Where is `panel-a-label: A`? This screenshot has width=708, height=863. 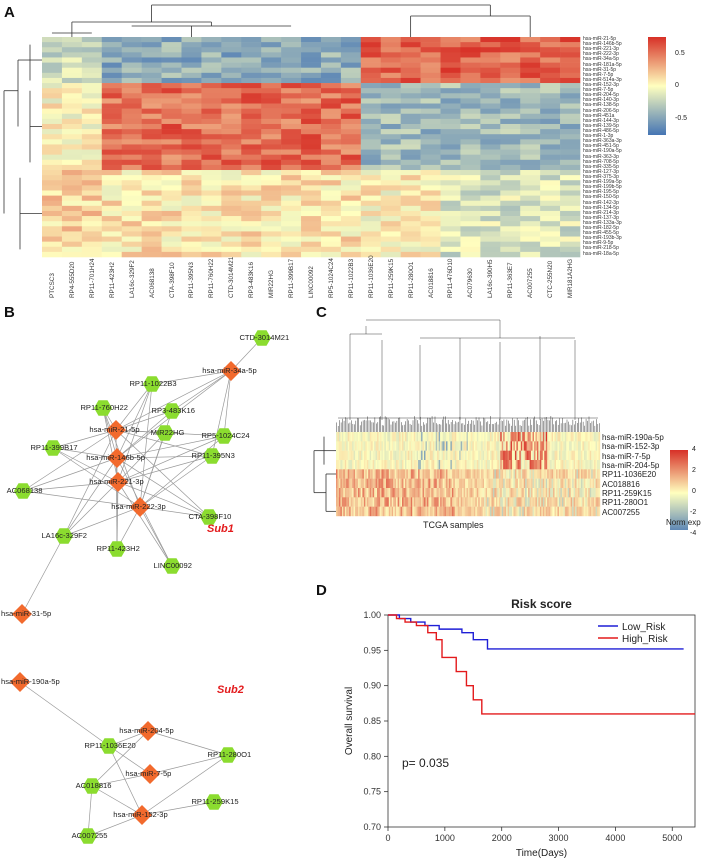 panel-a-label: A is located at coordinates (9, 12).